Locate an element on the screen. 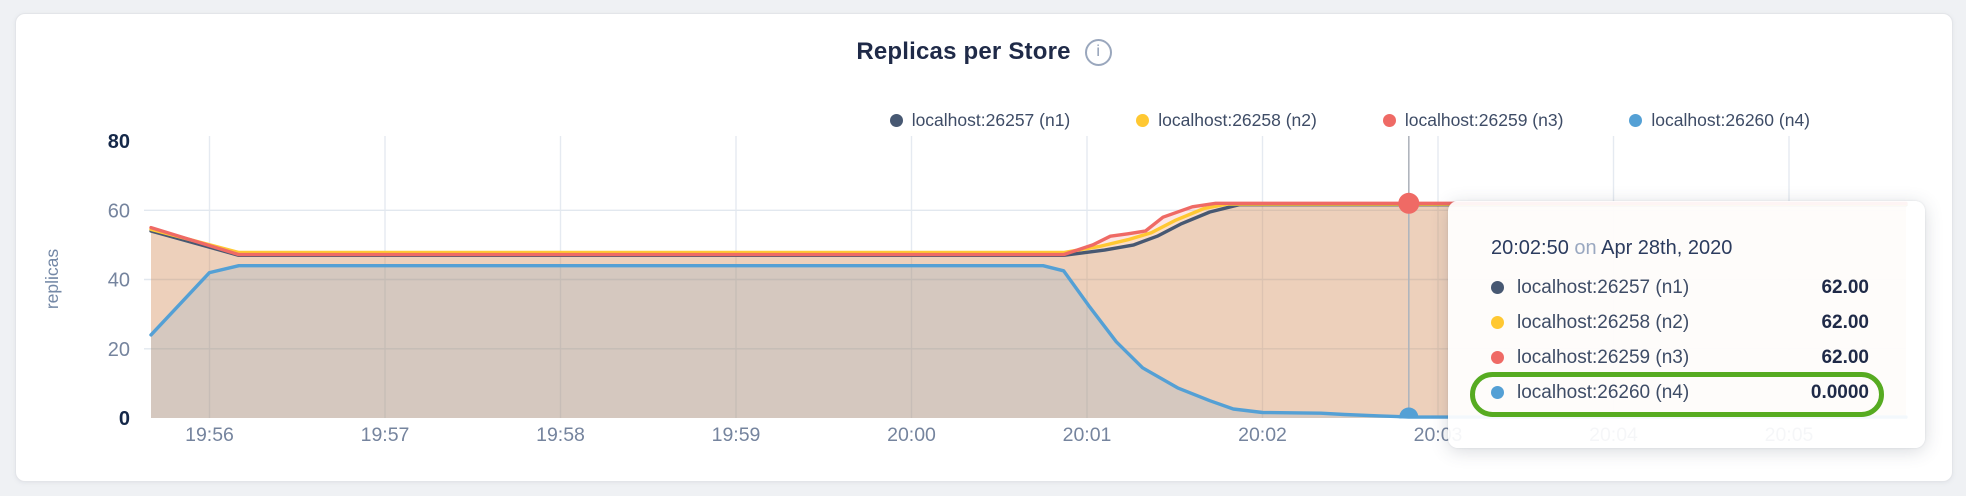 The width and height of the screenshot is (1966, 496). tooltip-timestamp: 20:02:50 on Apr 28th, 2020 is located at coordinates (1680, 248).